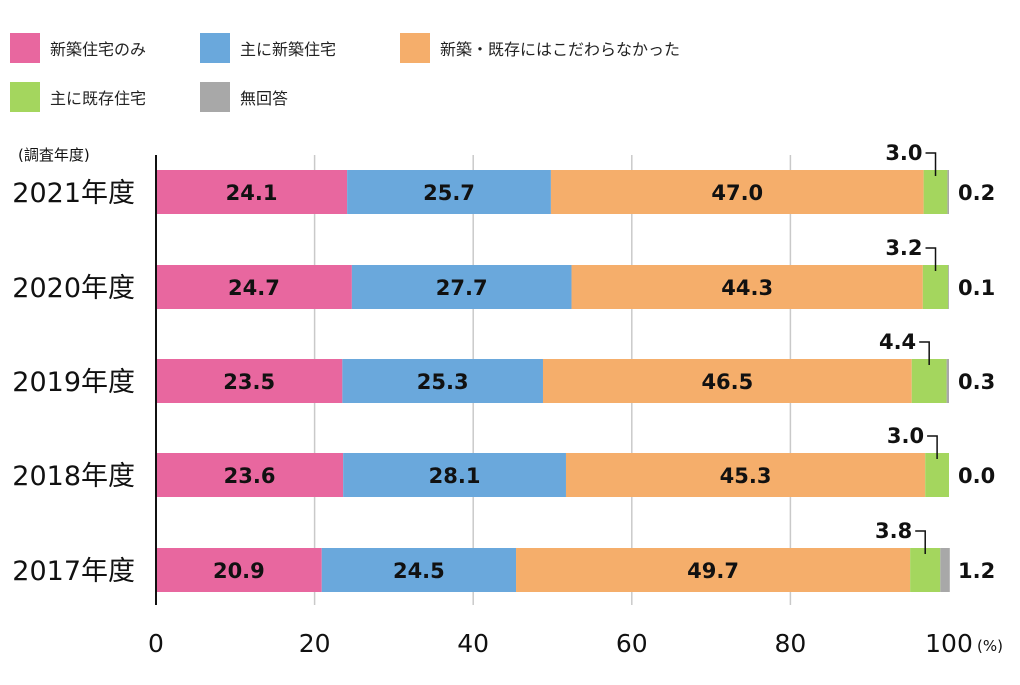  I want to click on data-label: 24.7, so click(254, 288).